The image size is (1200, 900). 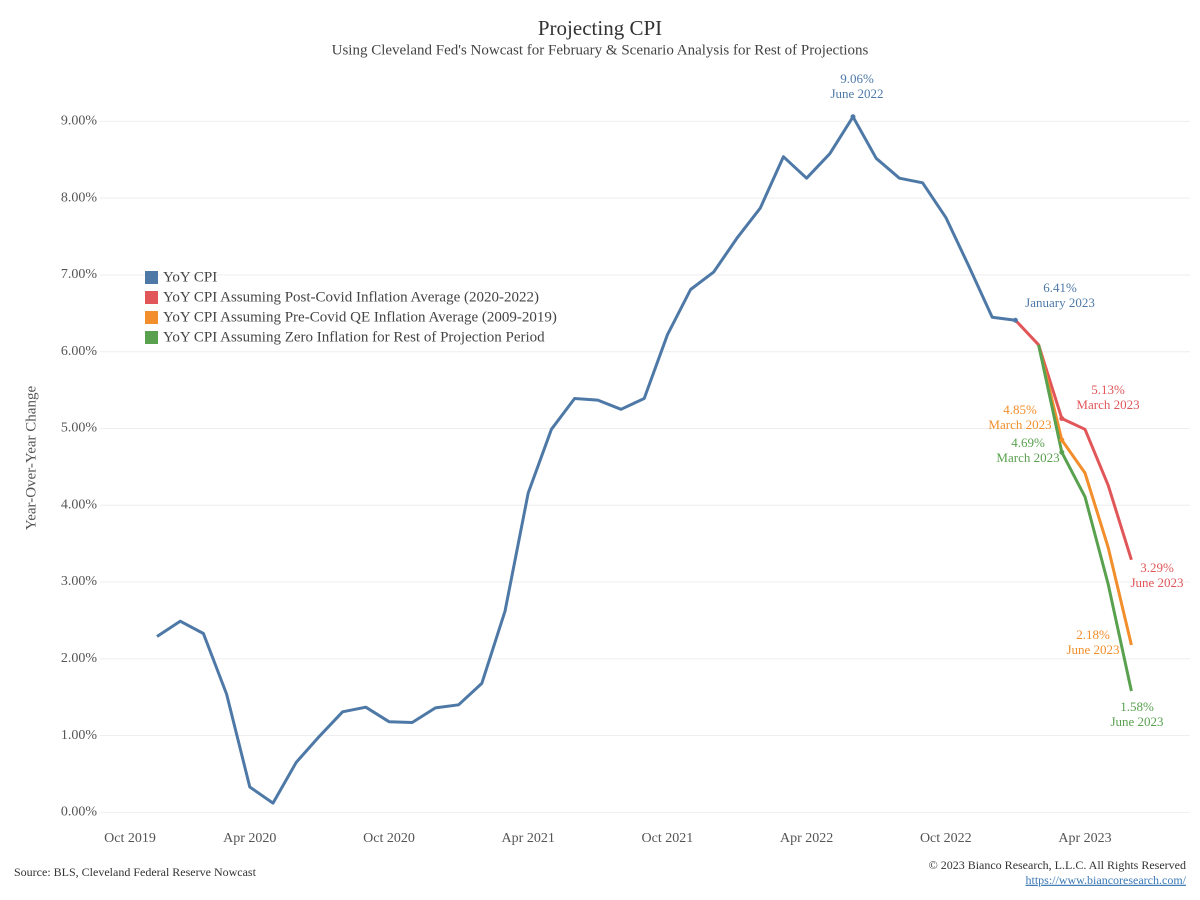 I want to click on x-tick-label: Oct 2022, so click(x=946, y=838).